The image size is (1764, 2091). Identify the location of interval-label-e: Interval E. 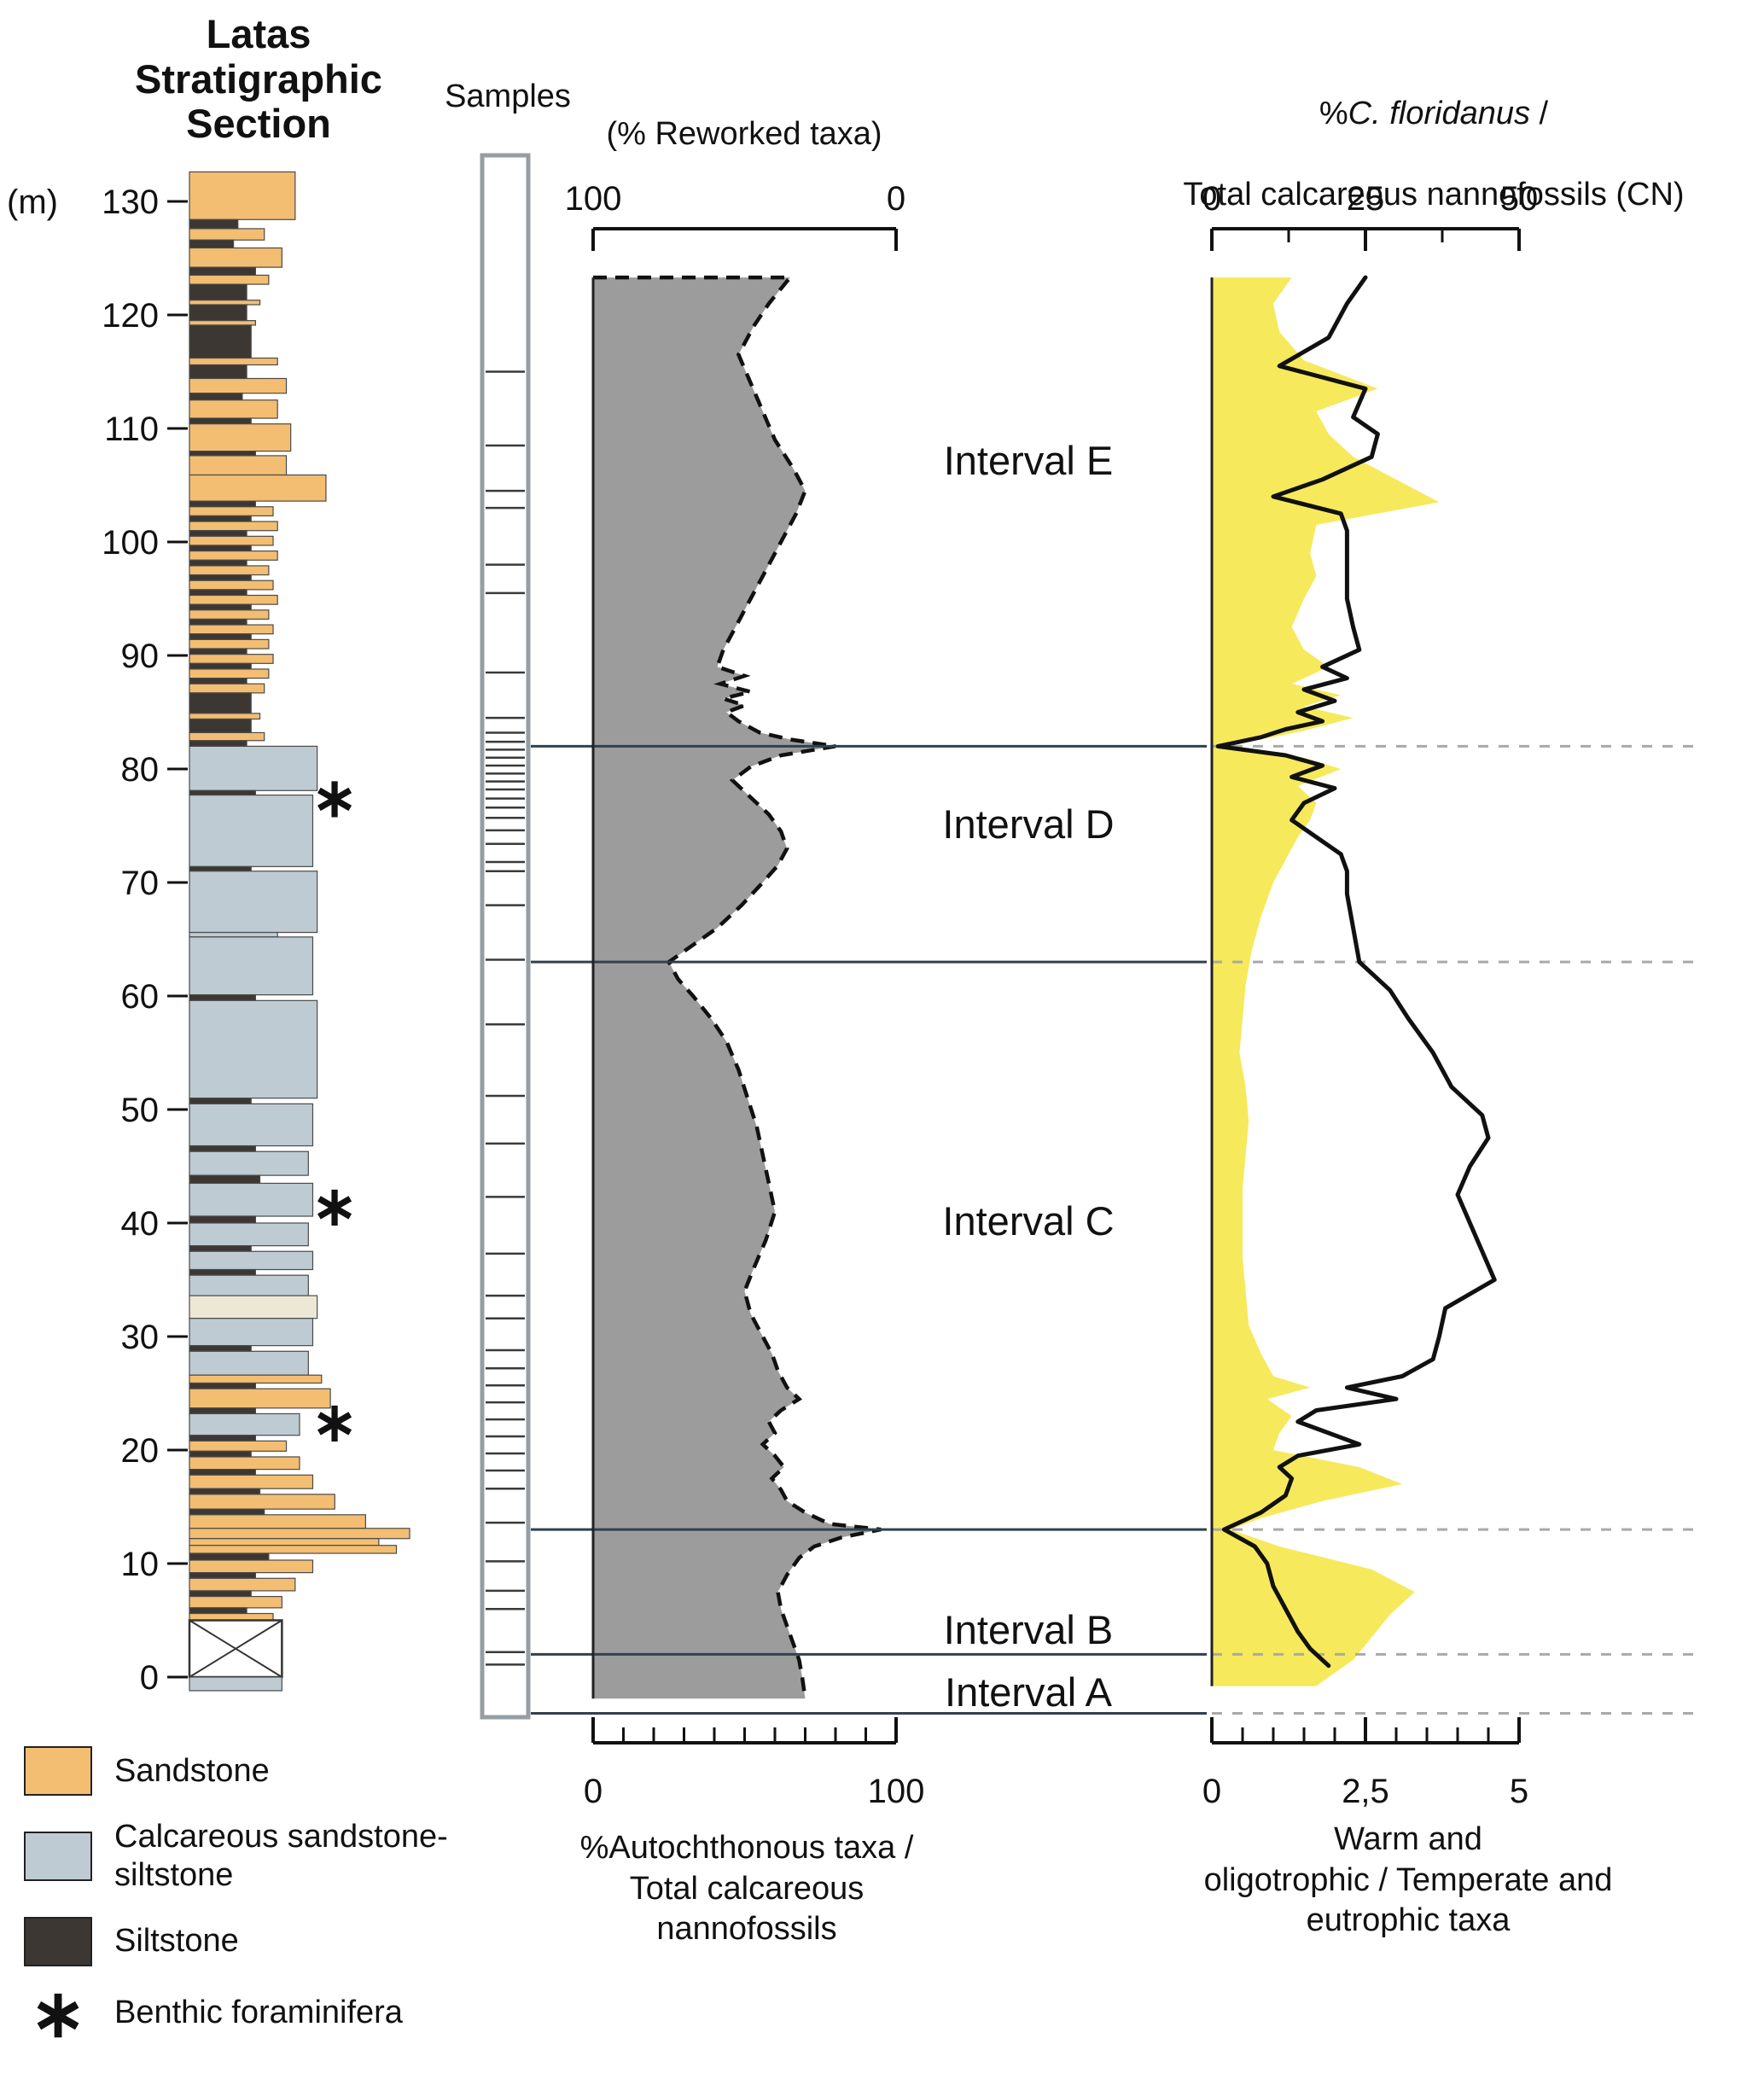
(1028, 460).